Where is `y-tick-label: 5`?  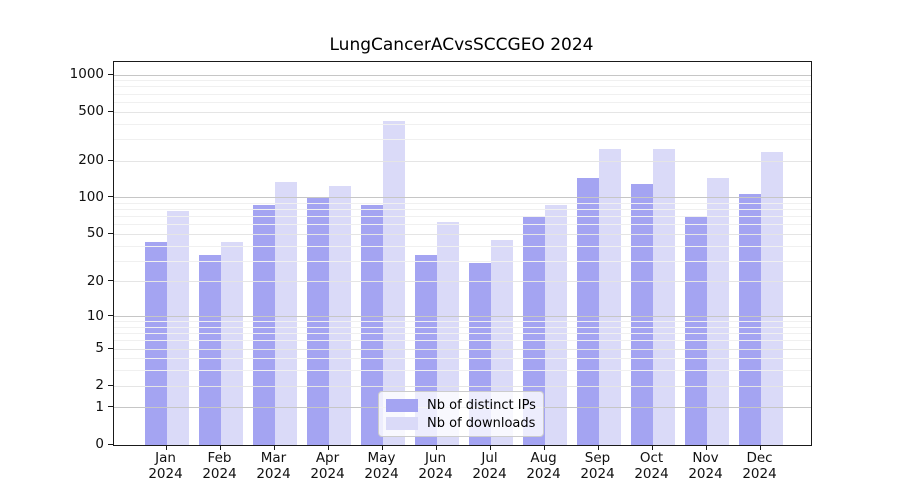
y-tick-label: 5 is located at coordinates (99, 348).